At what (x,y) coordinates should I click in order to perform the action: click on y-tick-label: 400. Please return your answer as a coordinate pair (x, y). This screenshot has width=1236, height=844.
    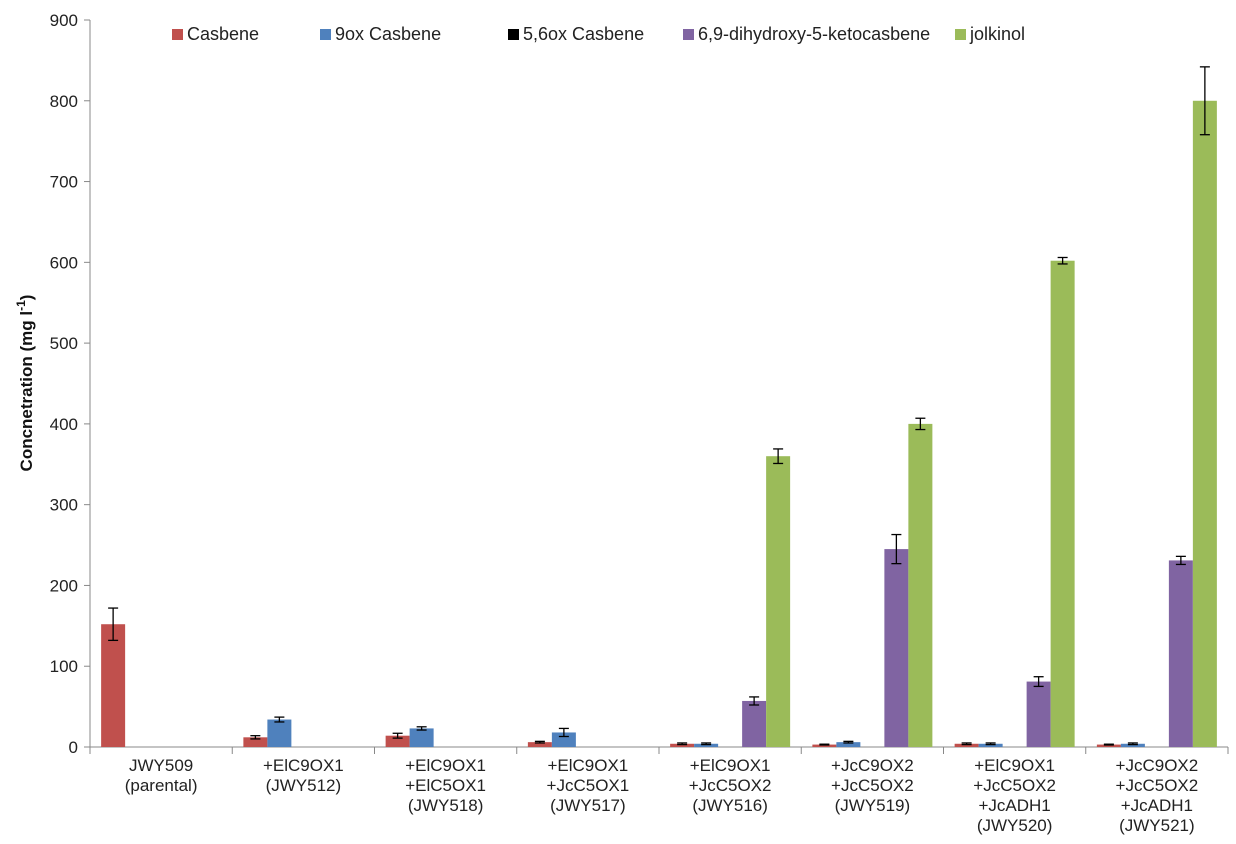
    Looking at the image, I should click on (64, 424).